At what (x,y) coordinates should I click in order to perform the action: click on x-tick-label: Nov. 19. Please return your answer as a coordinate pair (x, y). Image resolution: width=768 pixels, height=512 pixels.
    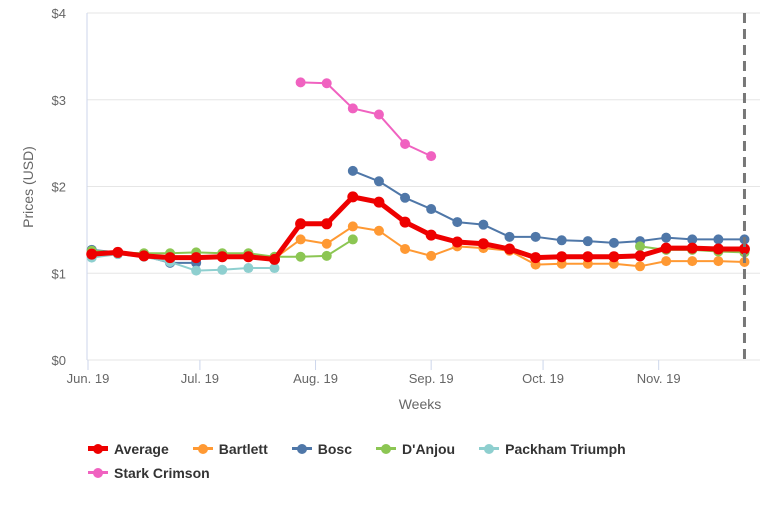
    Looking at the image, I should click on (659, 378).